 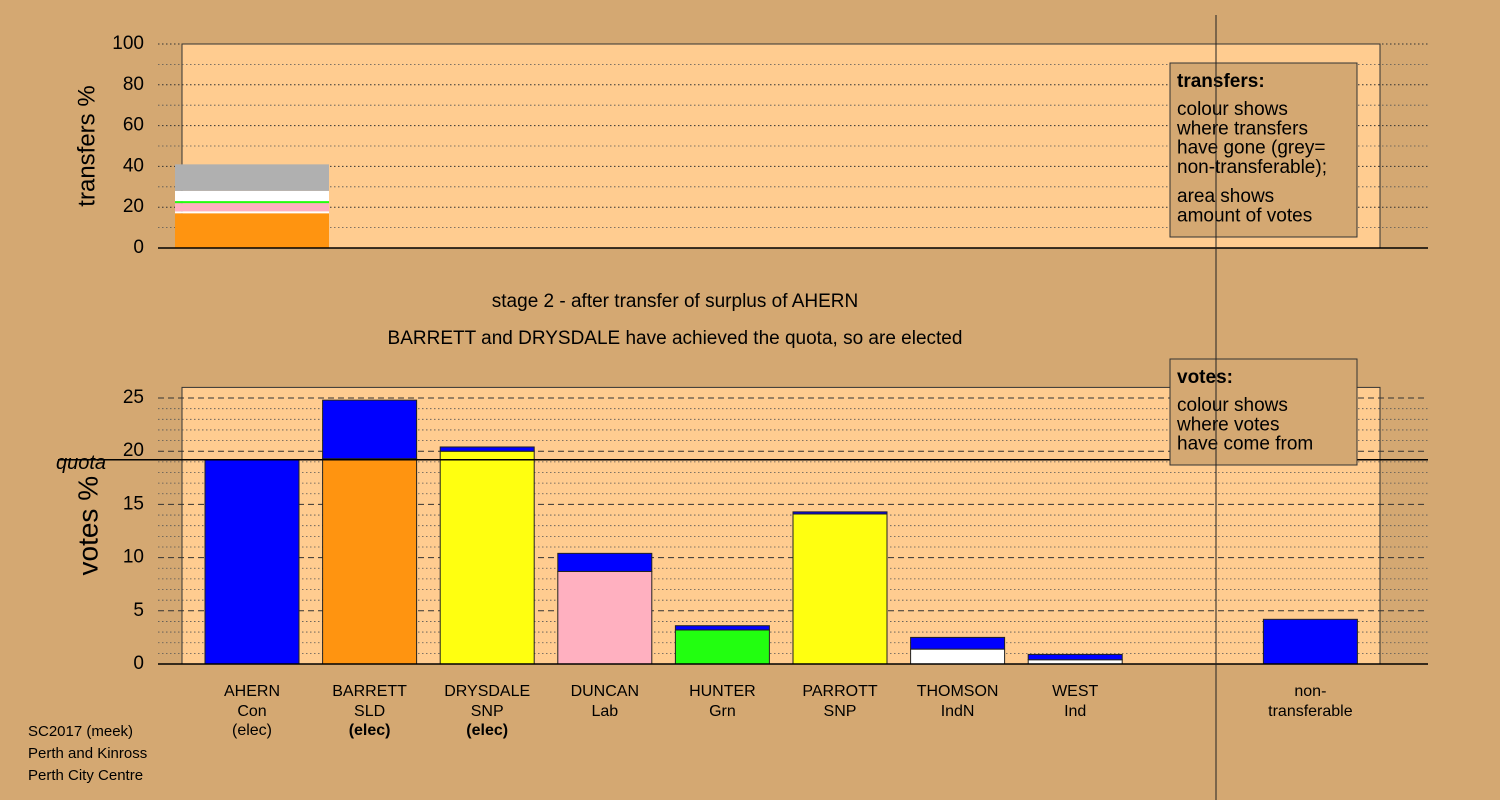 I want to click on legend-text: where votes, so click(x=1227, y=424).